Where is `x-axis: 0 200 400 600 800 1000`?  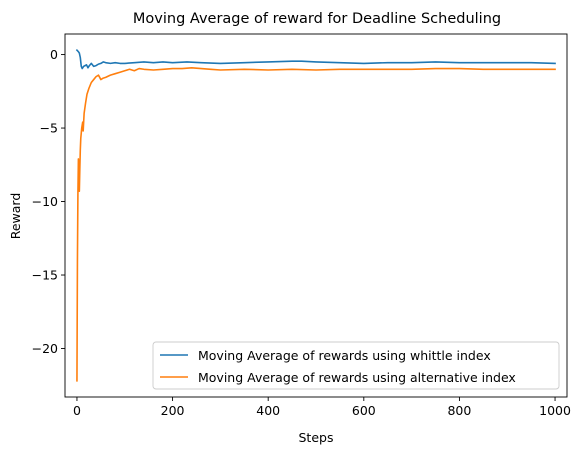
x-axis: 0 200 400 600 800 1000 is located at coordinates (322, 407).